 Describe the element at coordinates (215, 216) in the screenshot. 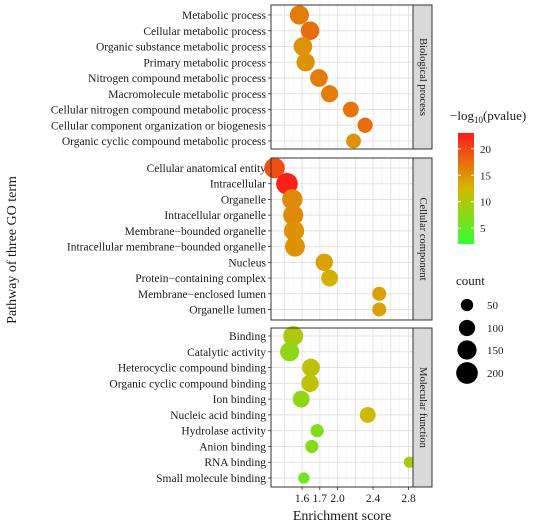

I see `y-tick-label: Intracellular organelle` at that location.